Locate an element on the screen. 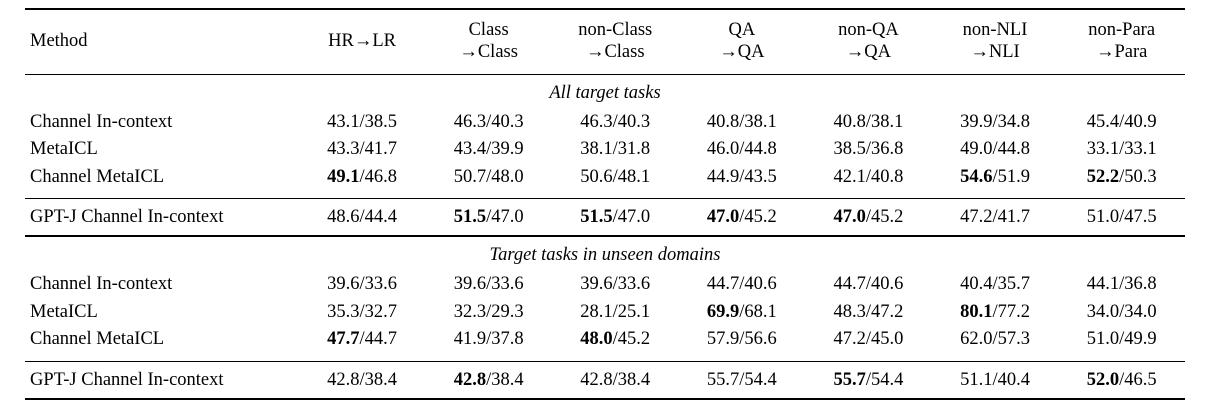 The image size is (1208, 411). score-first: 46.0 is located at coordinates (723, 149).